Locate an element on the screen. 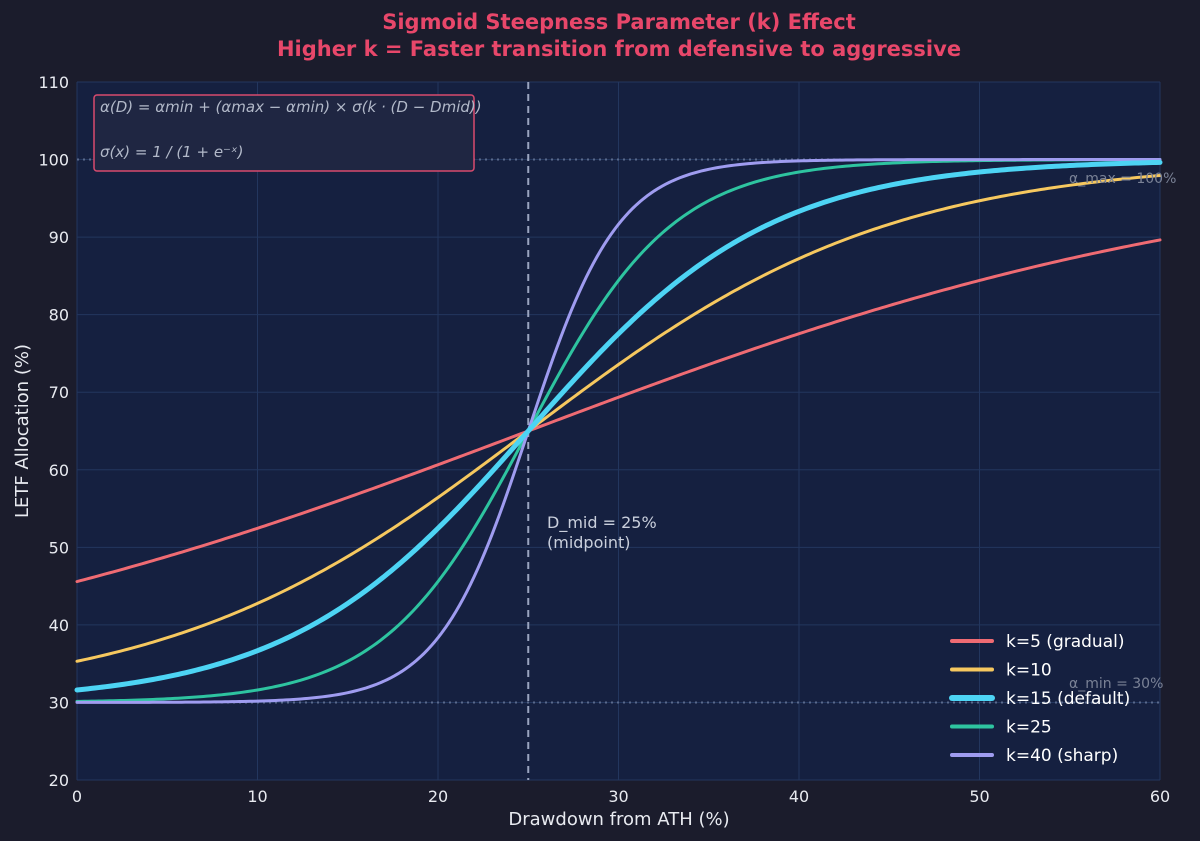 The width and height of the screenshot is (1200, 841). x-axis-label: Drawdown from ATH (%) is located at coordinates (618, 819).